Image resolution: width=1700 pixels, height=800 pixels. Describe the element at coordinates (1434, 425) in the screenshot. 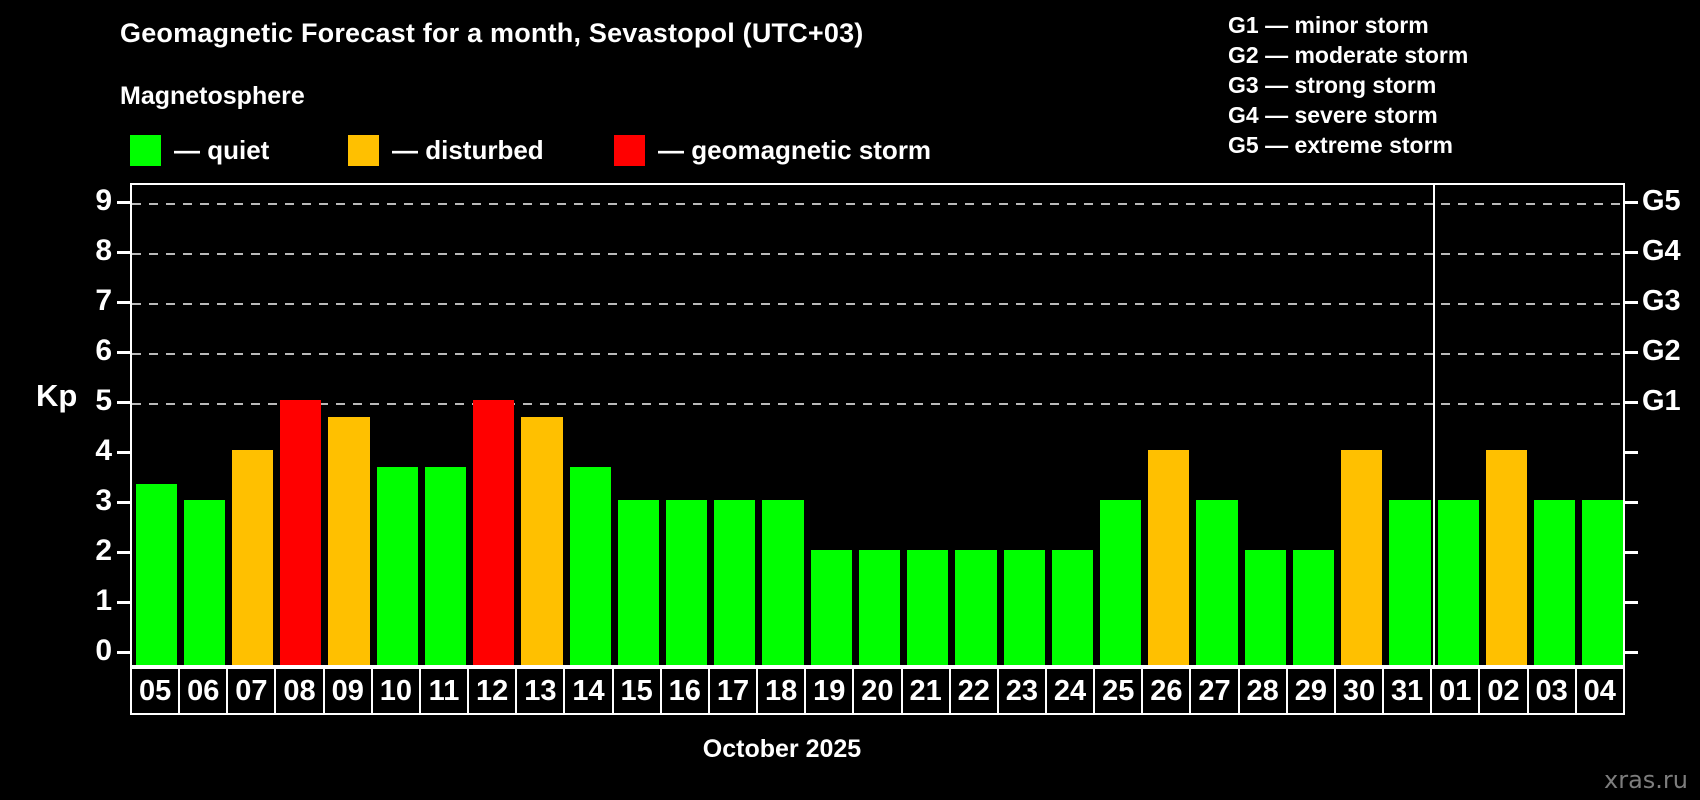

I see `month-separator` at that location.